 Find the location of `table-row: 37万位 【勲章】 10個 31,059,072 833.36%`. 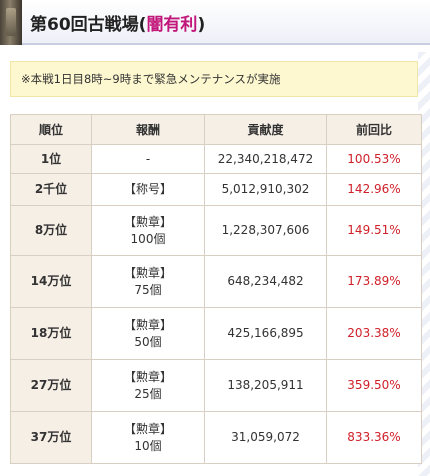

table-row: 37万位 【勲章】 10個 31,059,072 833.36% is located at coordinates (216, 437).